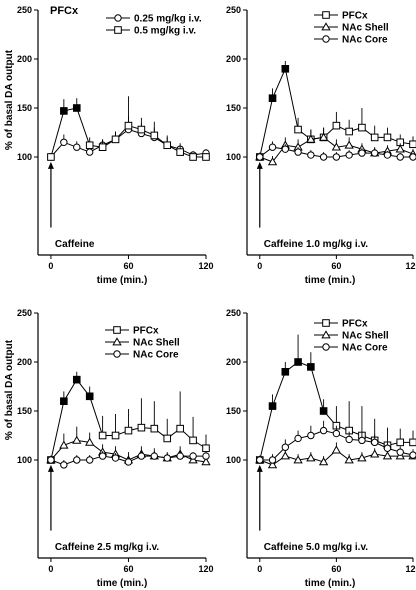 The image size is (416, 590). Describe the element at coordinates (9, 389) in the screenshot. I see `y-axis-title-bottom: % of basal DA output` at that location.